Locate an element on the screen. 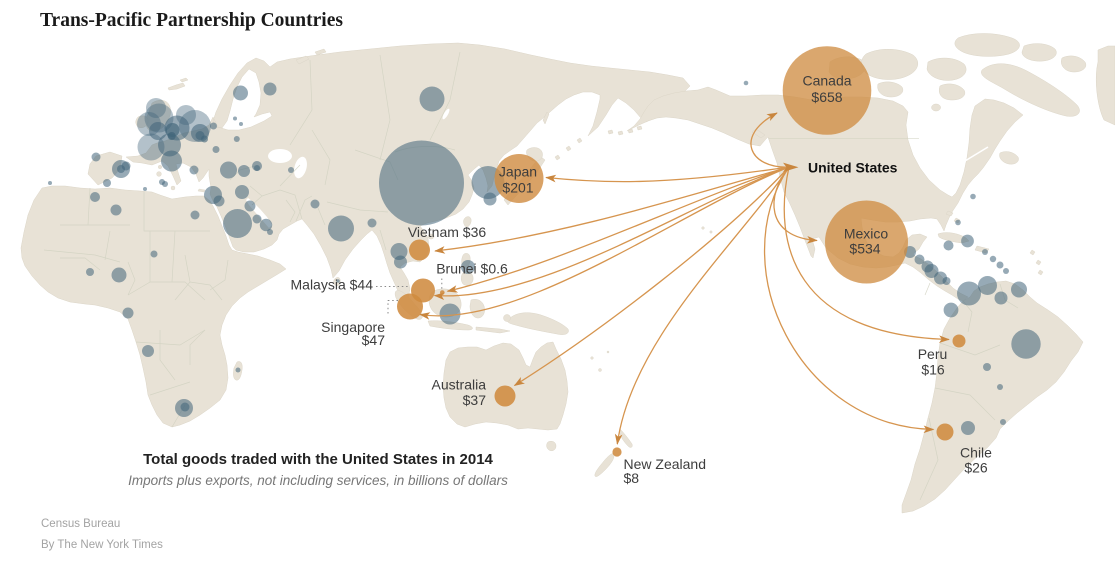 This screenshot has width=1115, height=561. svg-text: $16 is located at coordinates (933, 370).